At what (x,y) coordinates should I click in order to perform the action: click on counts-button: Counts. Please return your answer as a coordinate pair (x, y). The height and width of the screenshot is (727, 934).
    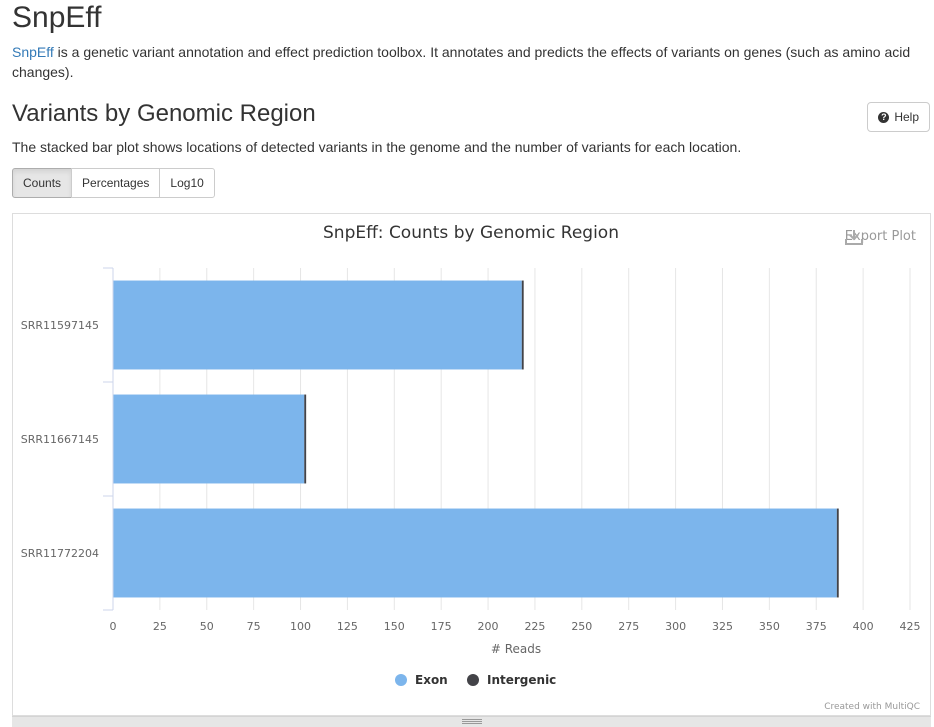
    Looking at the image, I should click on (42, 183).